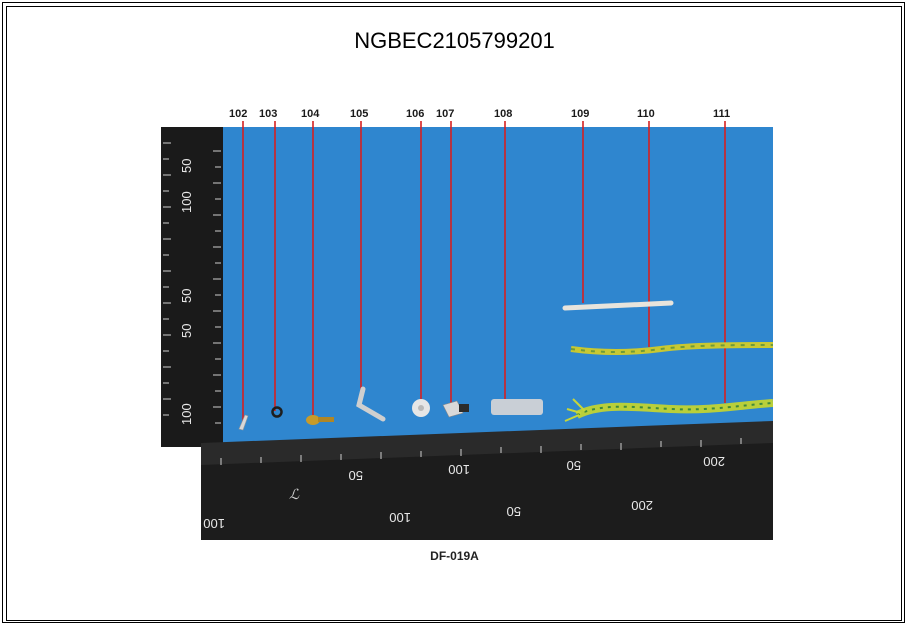  What do you see at coordinates (313, 420) in the screenshot?
I see `sample-104-screw` at bounding box center [313, 420].